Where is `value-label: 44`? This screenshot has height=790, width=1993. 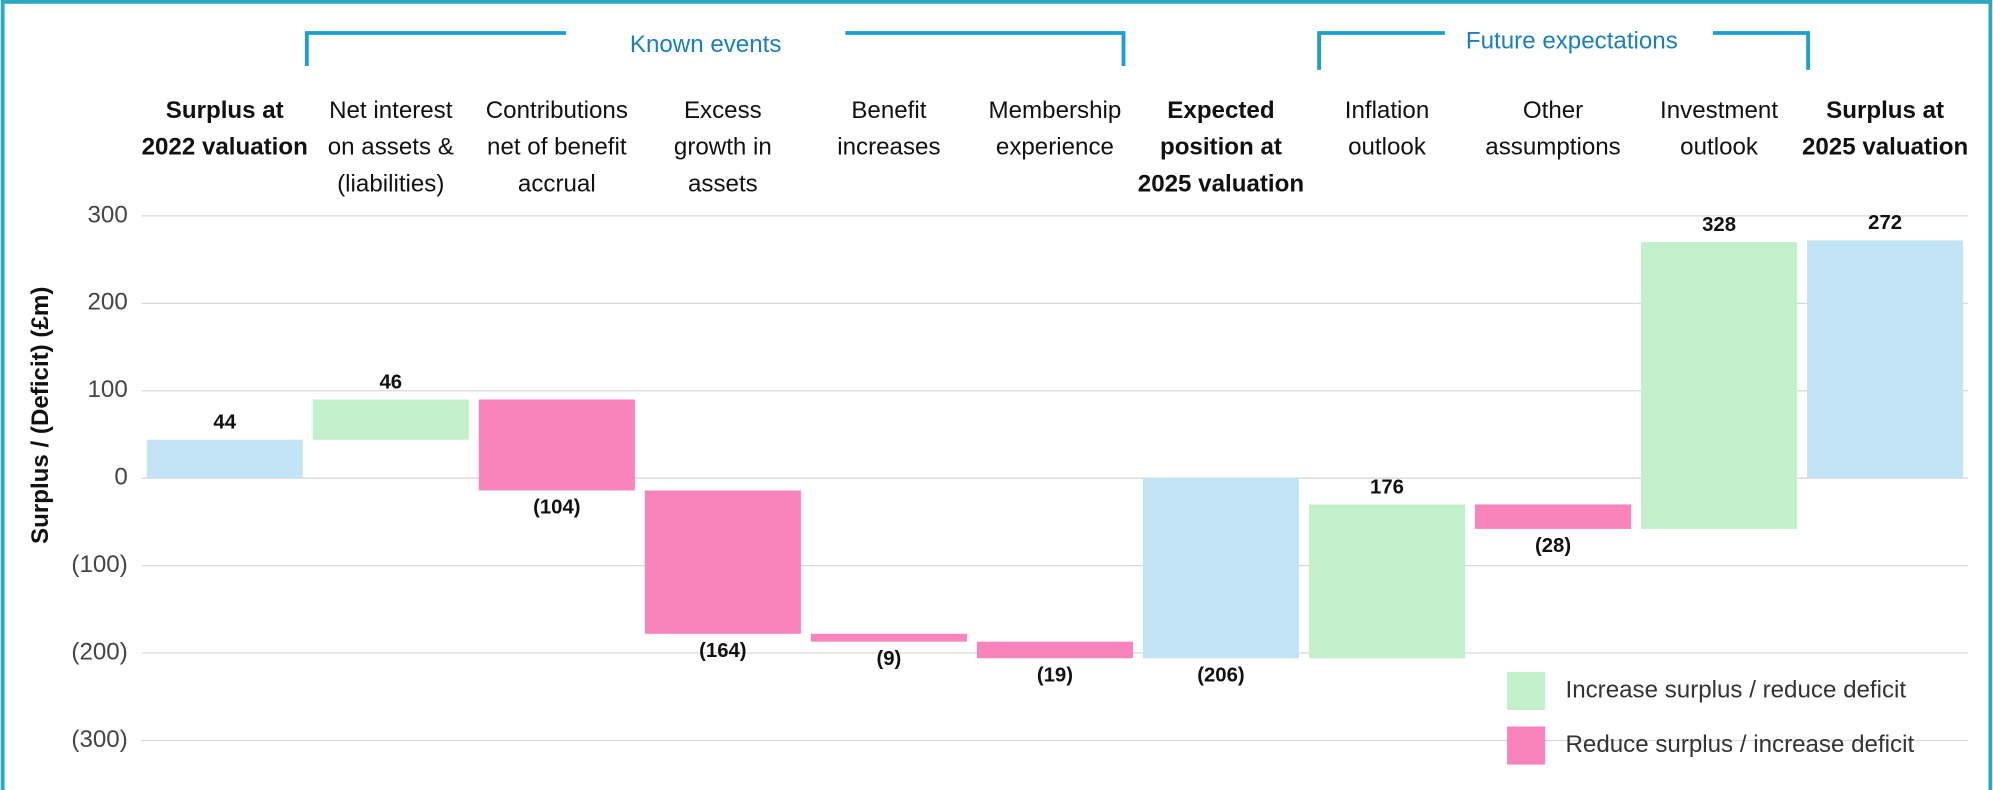 value-label: 44 is located at coordinates (224, 423).